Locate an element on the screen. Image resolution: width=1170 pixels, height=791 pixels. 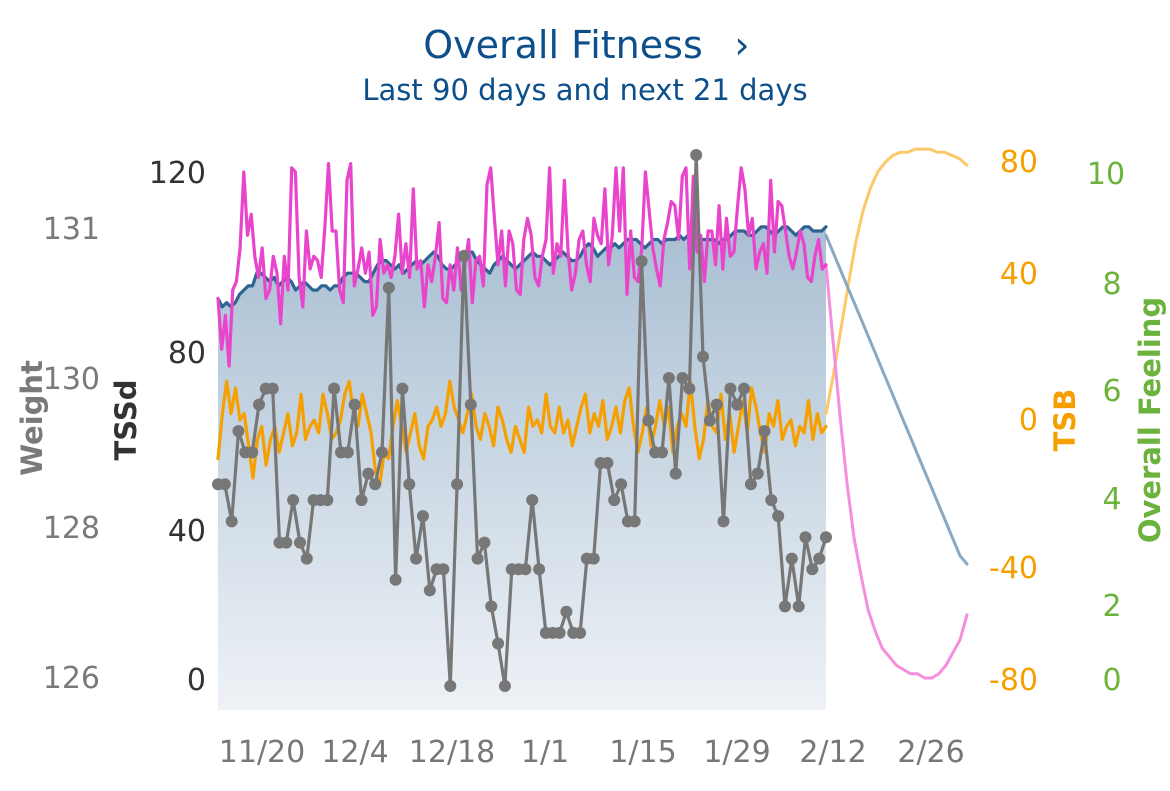
tsb-tick-0: 0 is located at coordinates (1028, 420).